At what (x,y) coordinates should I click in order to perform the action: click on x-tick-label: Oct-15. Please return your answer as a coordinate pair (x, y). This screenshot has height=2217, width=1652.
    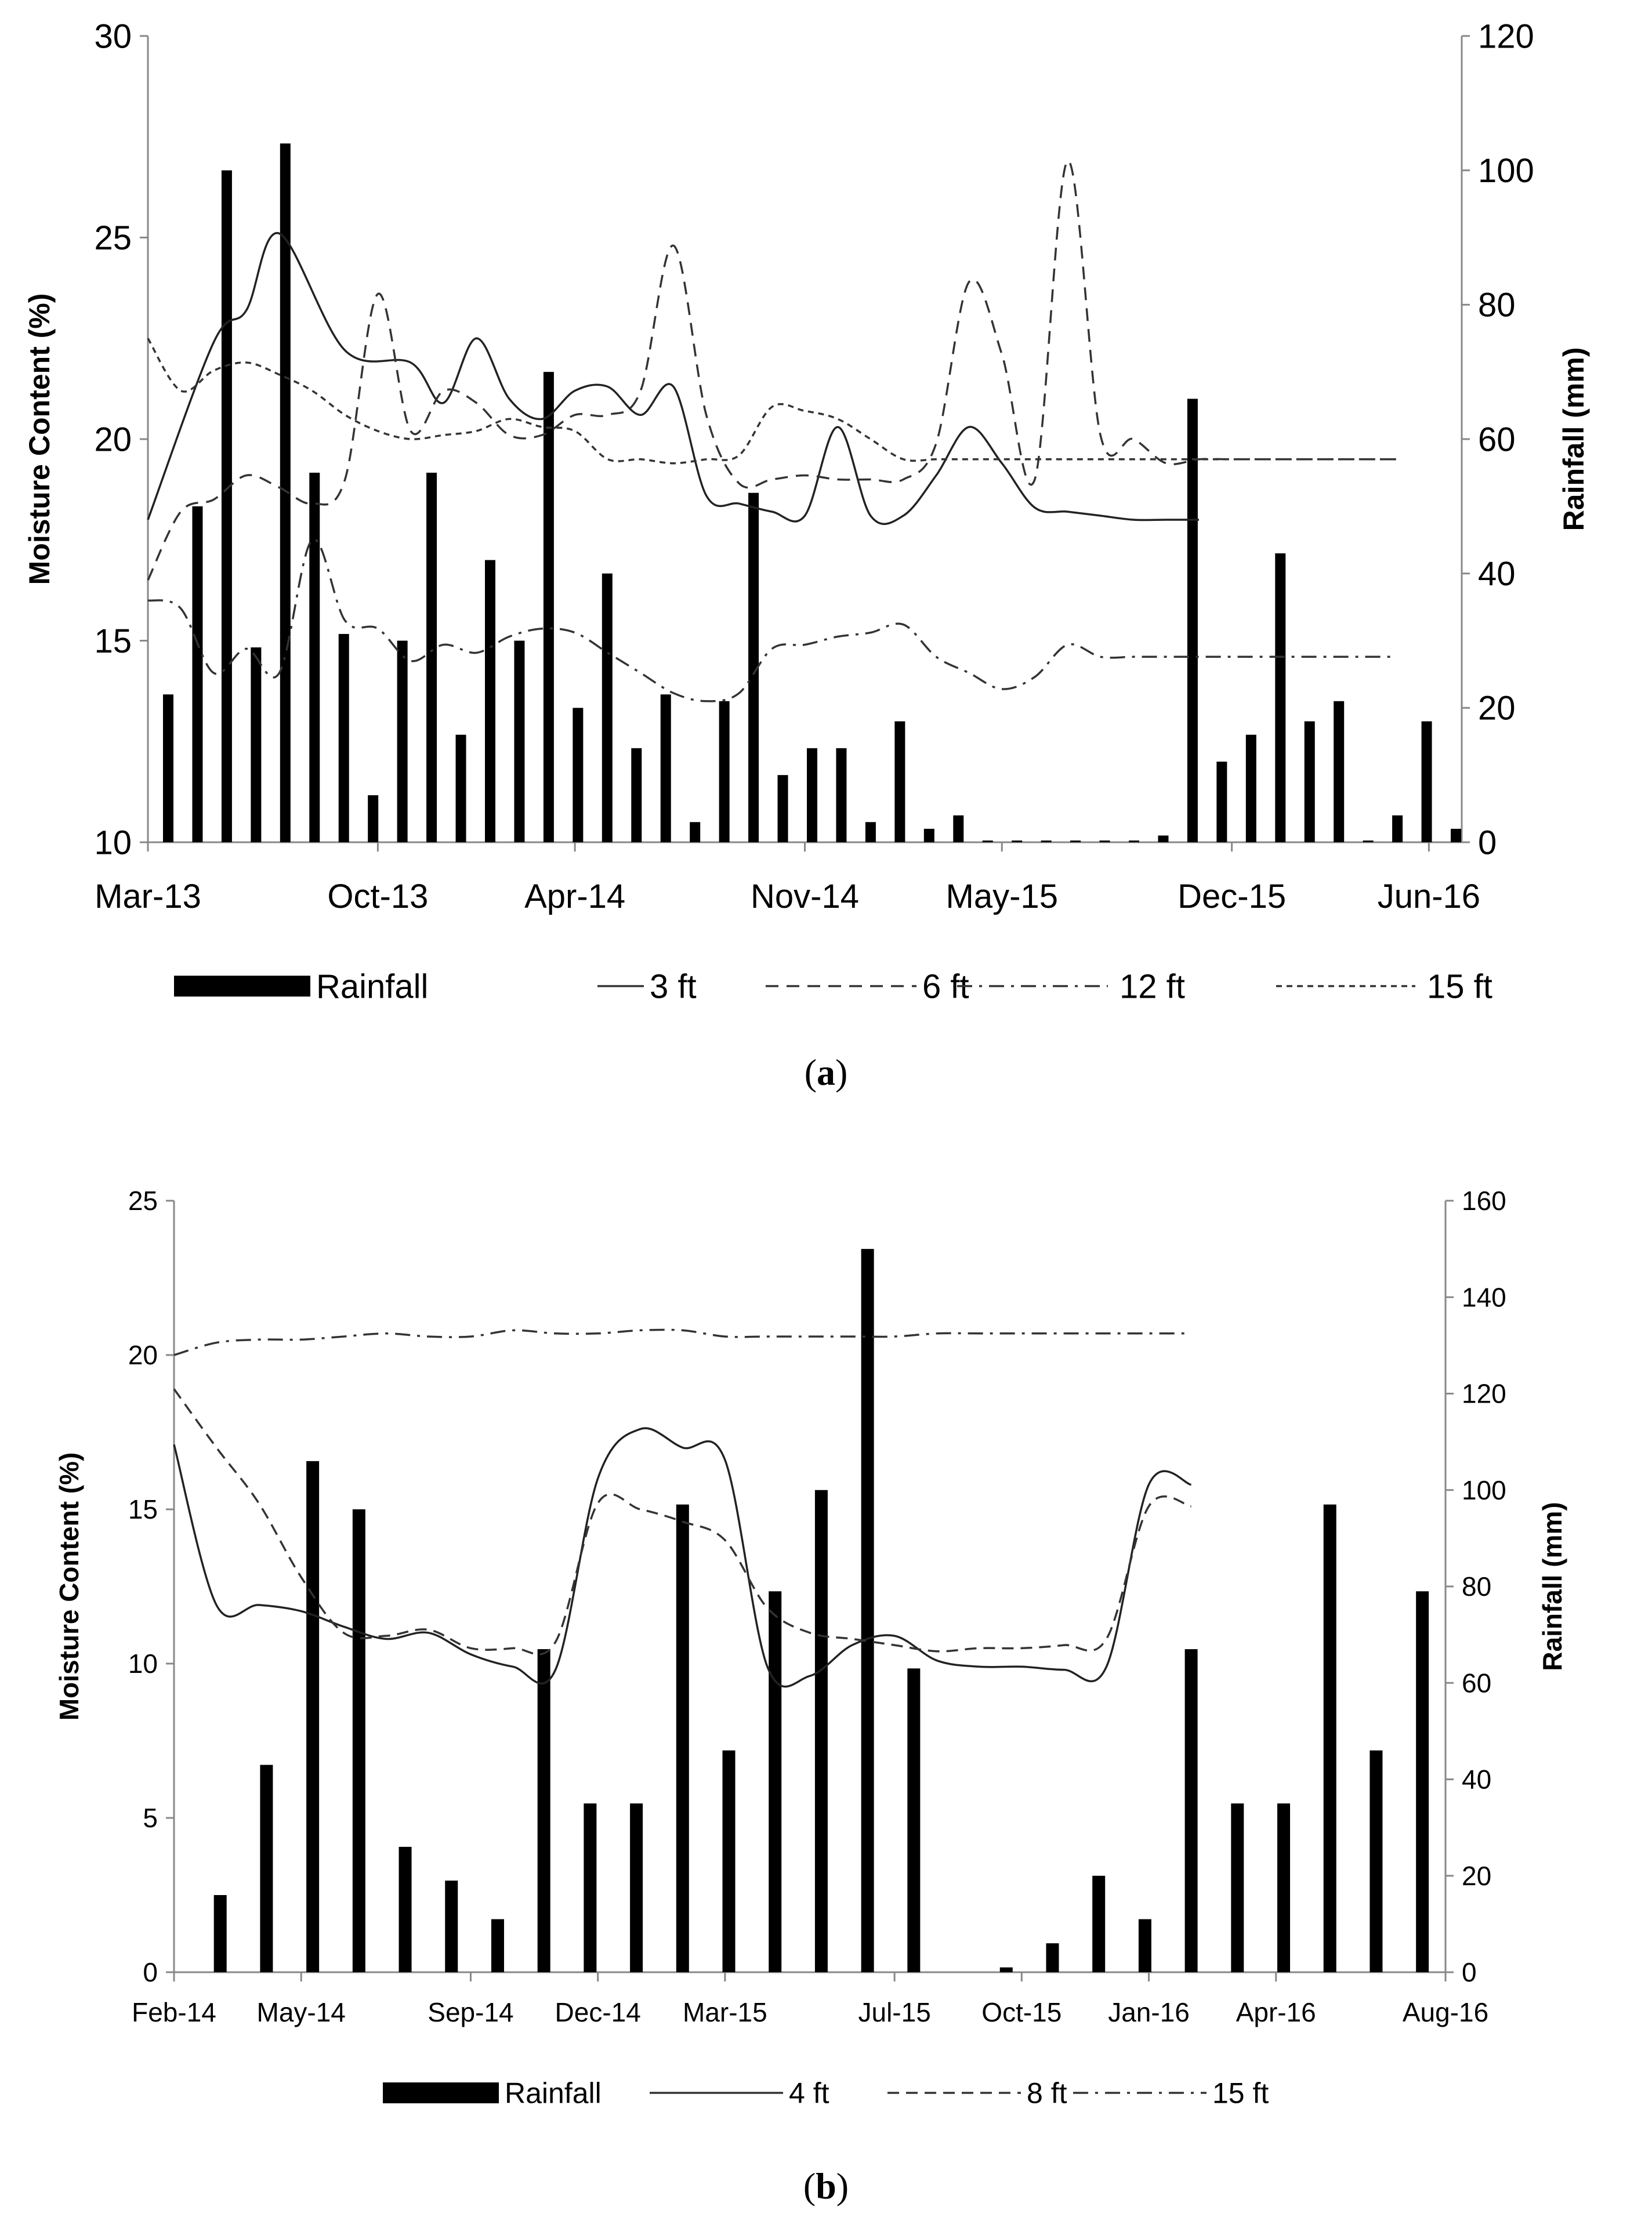
    Looking at the image, I should click on (1021, 2012).